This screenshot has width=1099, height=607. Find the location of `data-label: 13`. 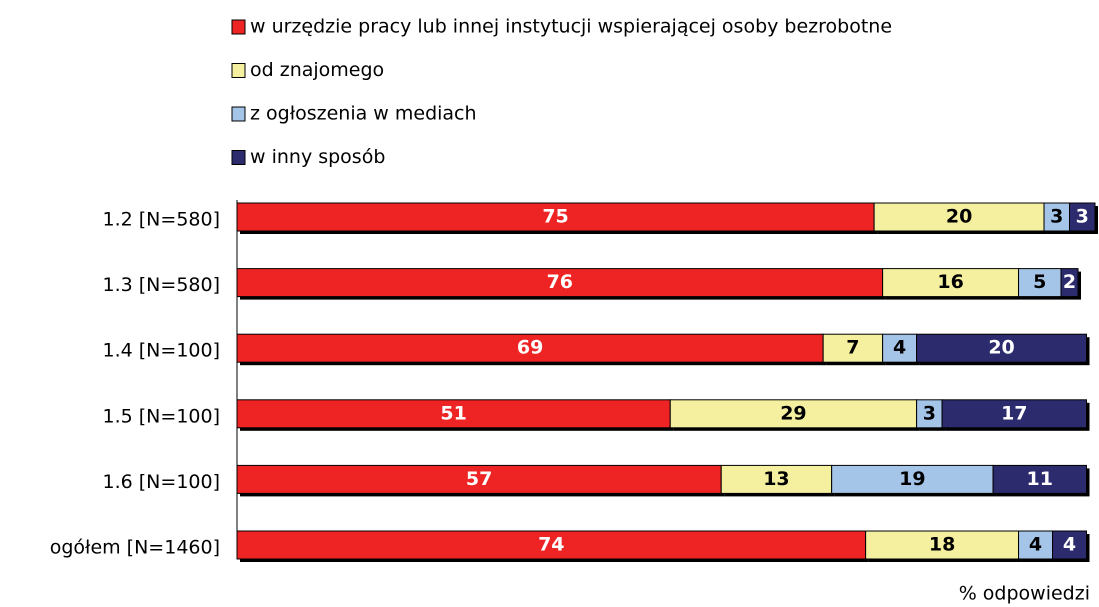

data-label: 13 is located at coordinates (776, 479).